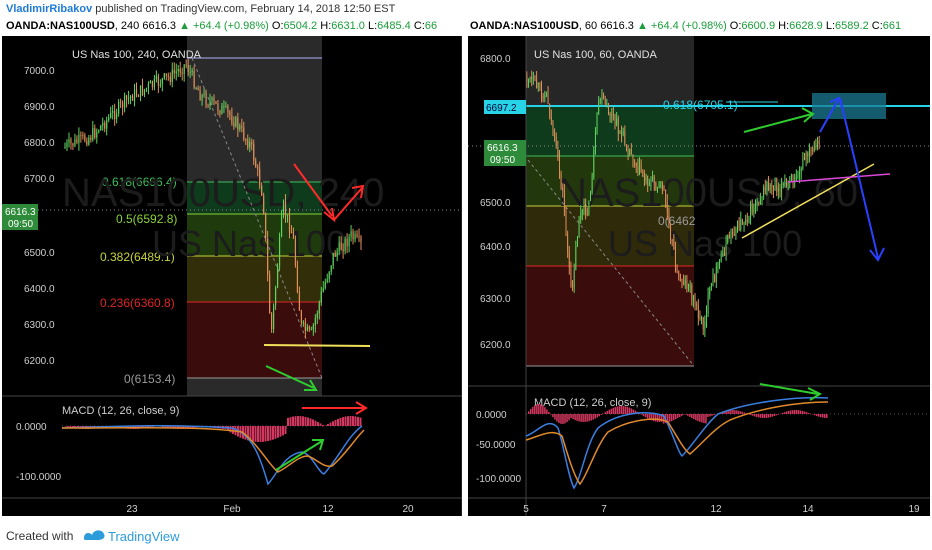  Describe the element at coordinates (20, 224) in the screenshot. I see `left-price-tag-time: 09:50` at that location.